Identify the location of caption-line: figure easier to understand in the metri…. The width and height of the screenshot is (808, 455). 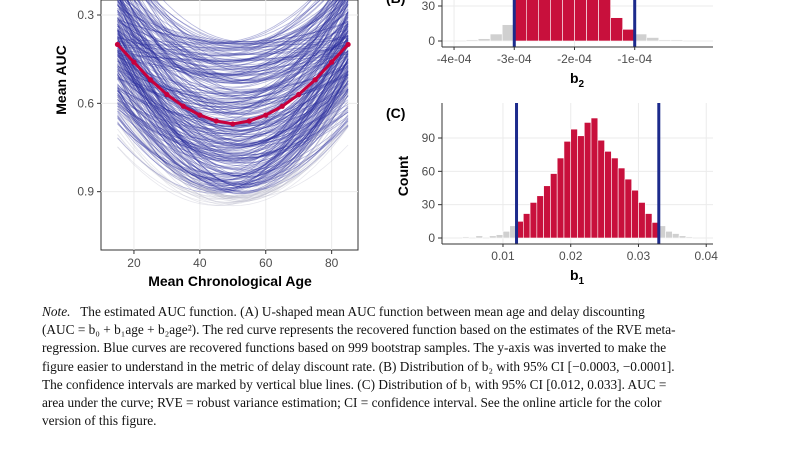
(358, 366).